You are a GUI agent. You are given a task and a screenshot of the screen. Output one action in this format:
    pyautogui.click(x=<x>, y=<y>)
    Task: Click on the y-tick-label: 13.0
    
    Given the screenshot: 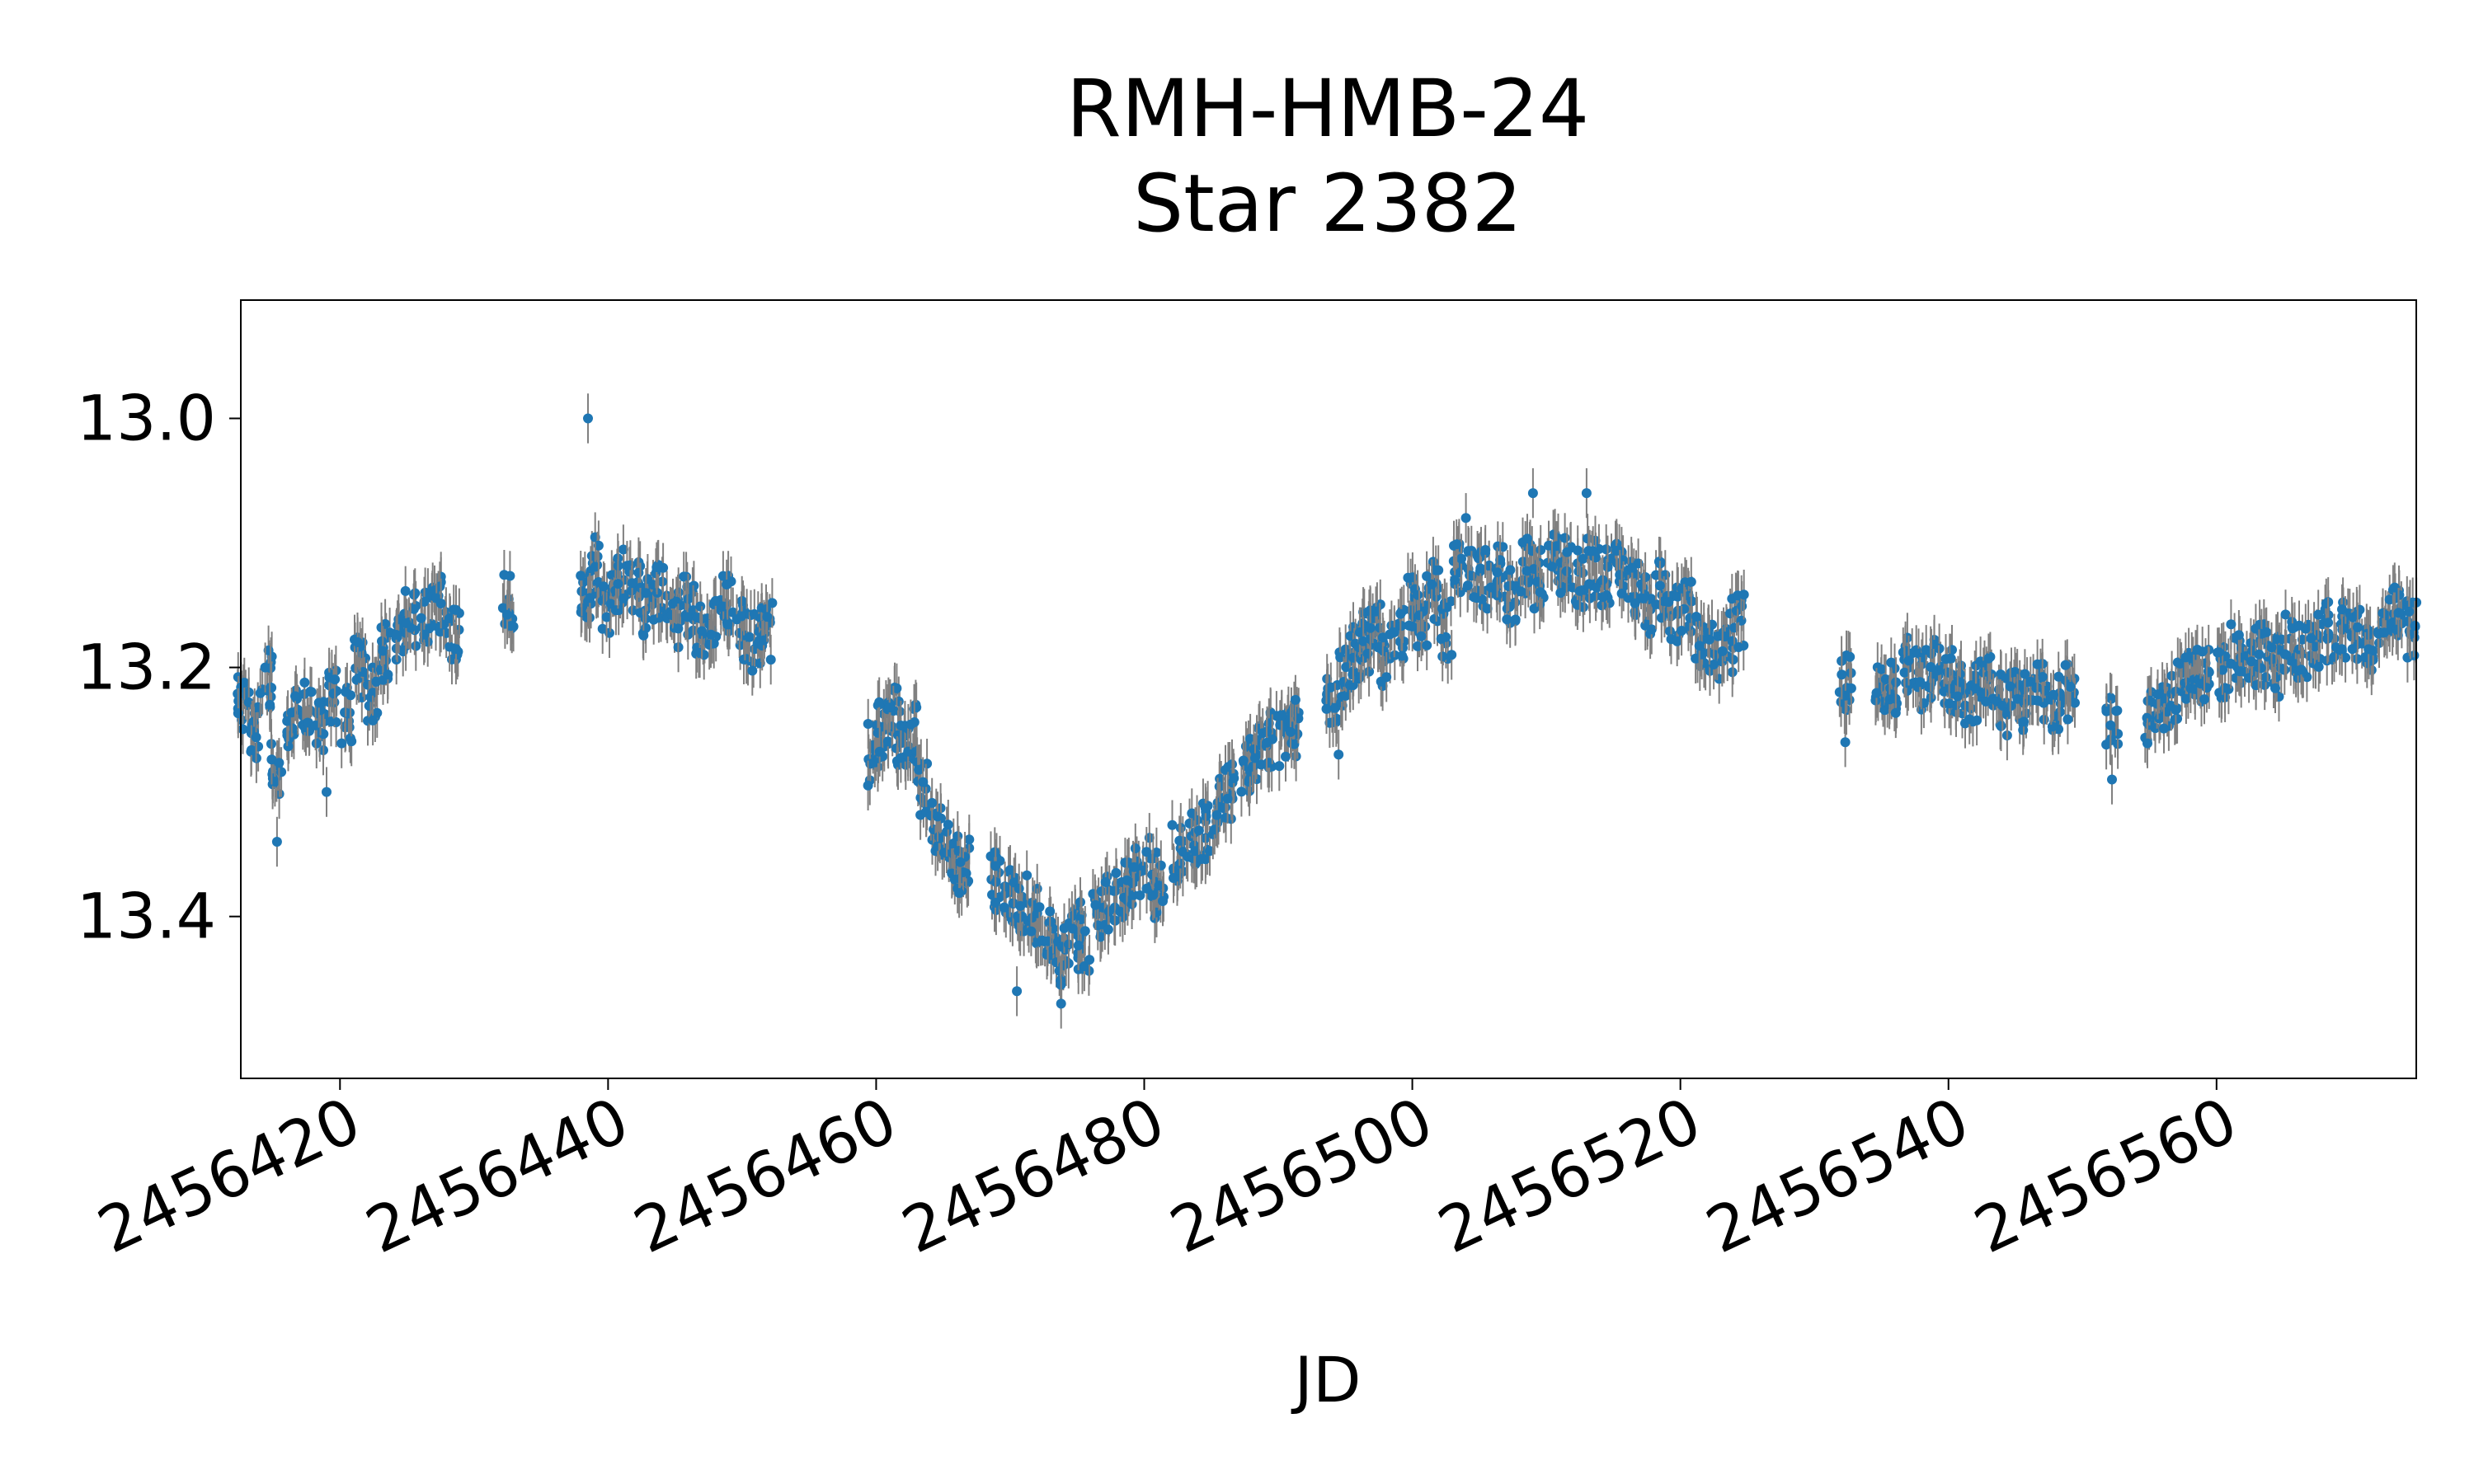 What is the action you would take?
    pyautogui.click(x=146, y=417)
    